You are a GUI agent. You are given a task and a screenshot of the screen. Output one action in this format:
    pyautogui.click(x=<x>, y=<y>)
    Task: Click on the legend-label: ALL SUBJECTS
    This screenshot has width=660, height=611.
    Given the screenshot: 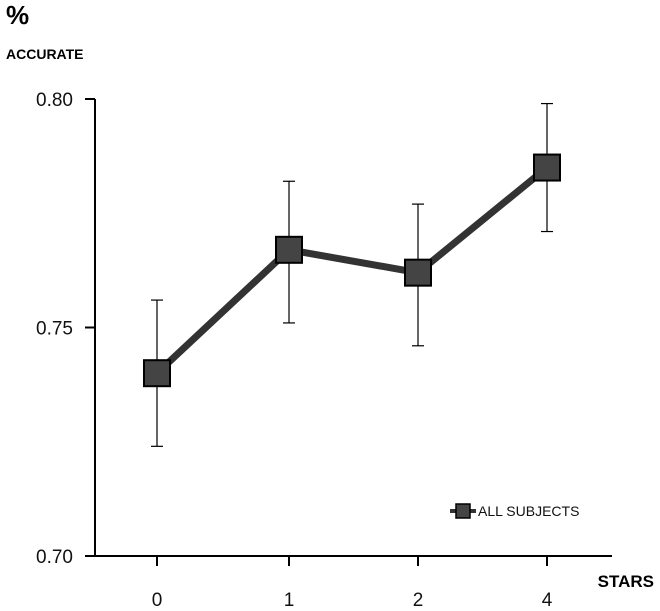 What is the action you would take?
    pyautogui.click(x=528, y=511)
    